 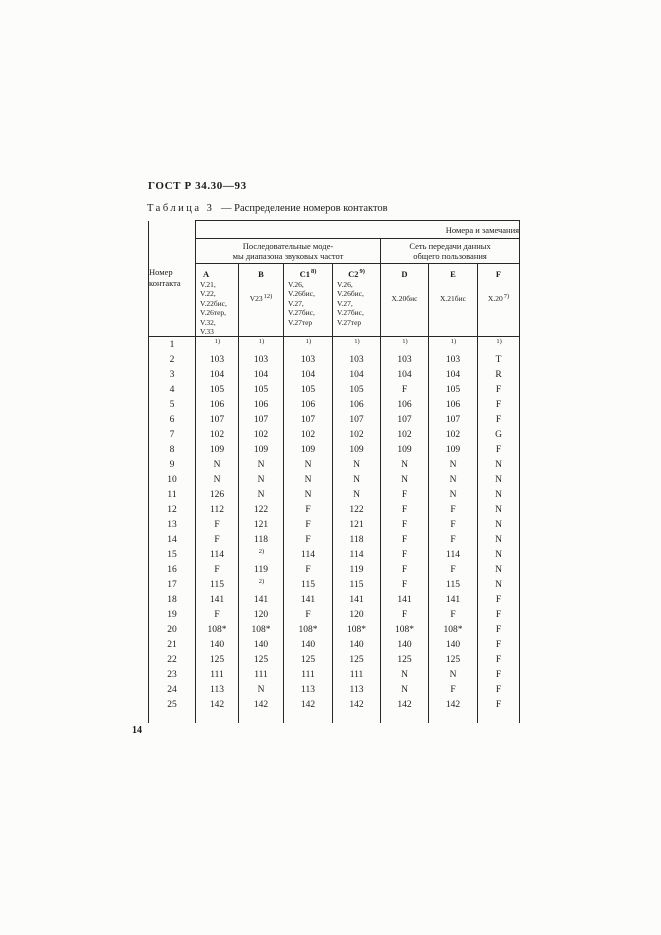 I want to click on contact-number-cell: 11, so click(x=172, y=495).